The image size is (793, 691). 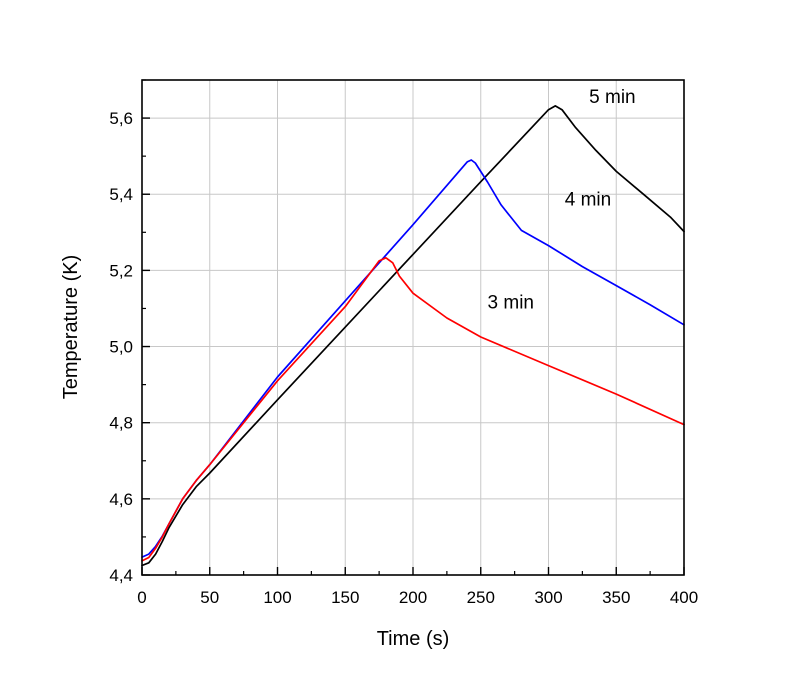 I want to click on y-tick-label: 5,0, so click(x=121, y=347).